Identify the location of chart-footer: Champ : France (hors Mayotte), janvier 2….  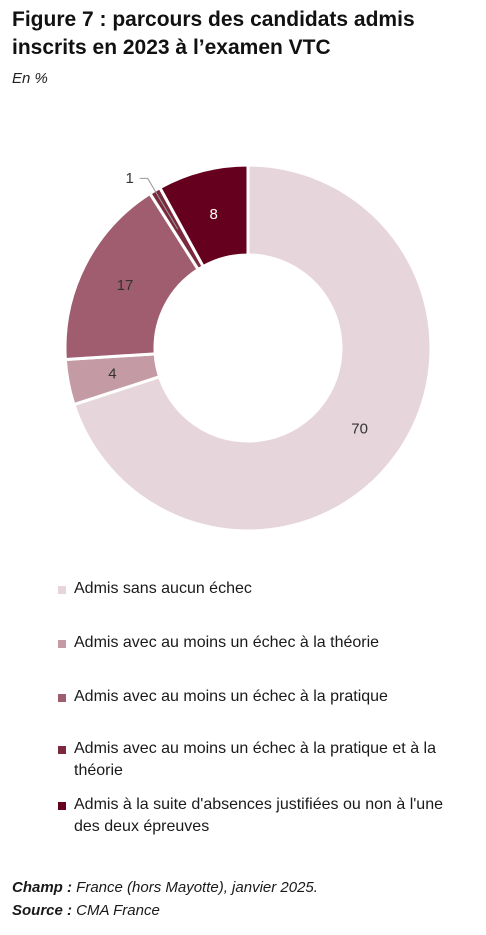
(165, 899).